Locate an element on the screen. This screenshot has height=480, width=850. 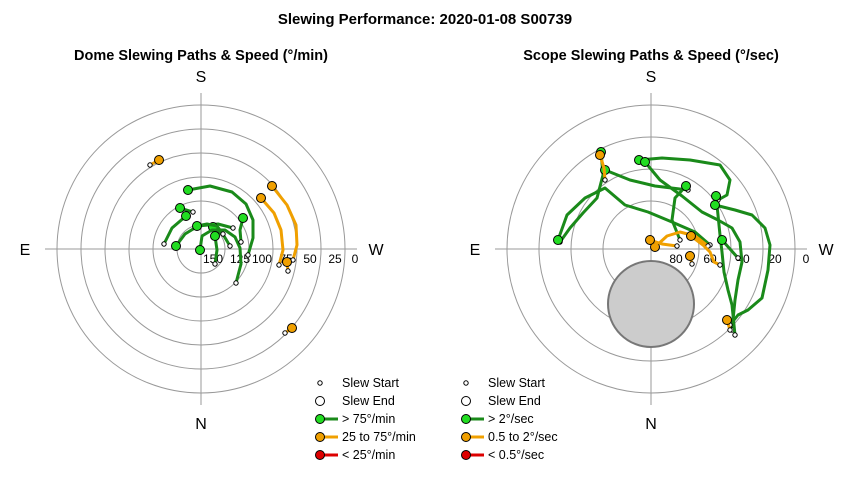
radial-tick-label: 20 is located at coordinates (775, 259).